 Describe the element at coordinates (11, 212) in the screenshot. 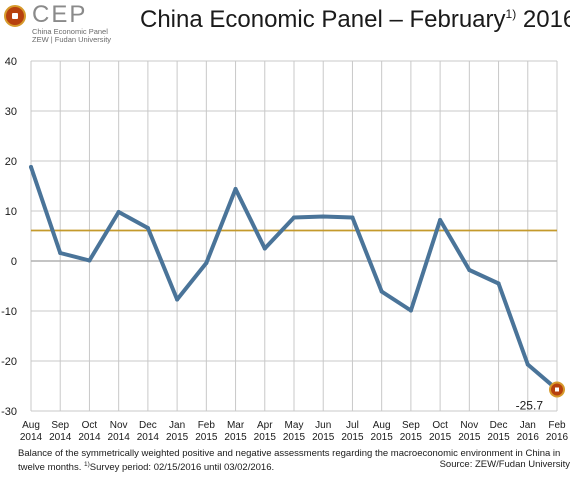

I see `y-tick-label: 10` at that location.